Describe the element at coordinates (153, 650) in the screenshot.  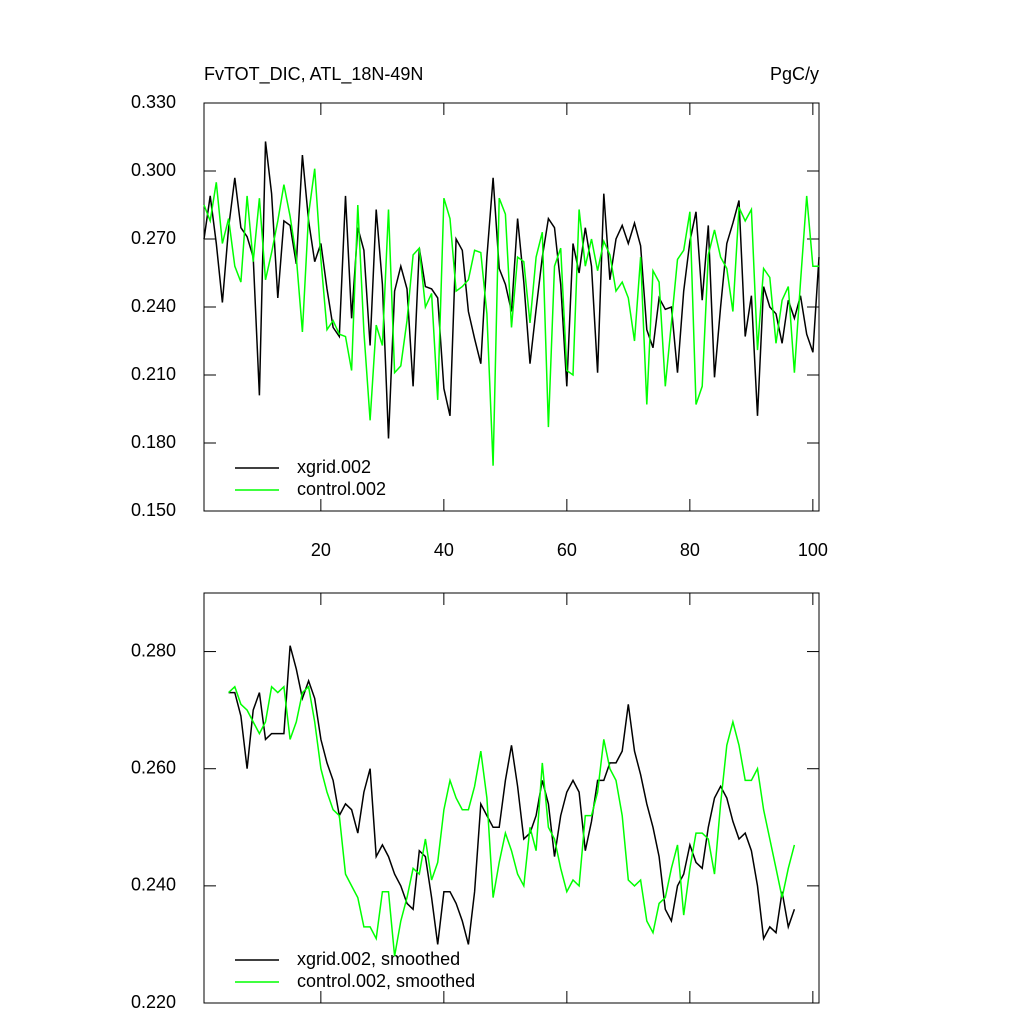
I see `y-tick-label: 0.280` at that location.